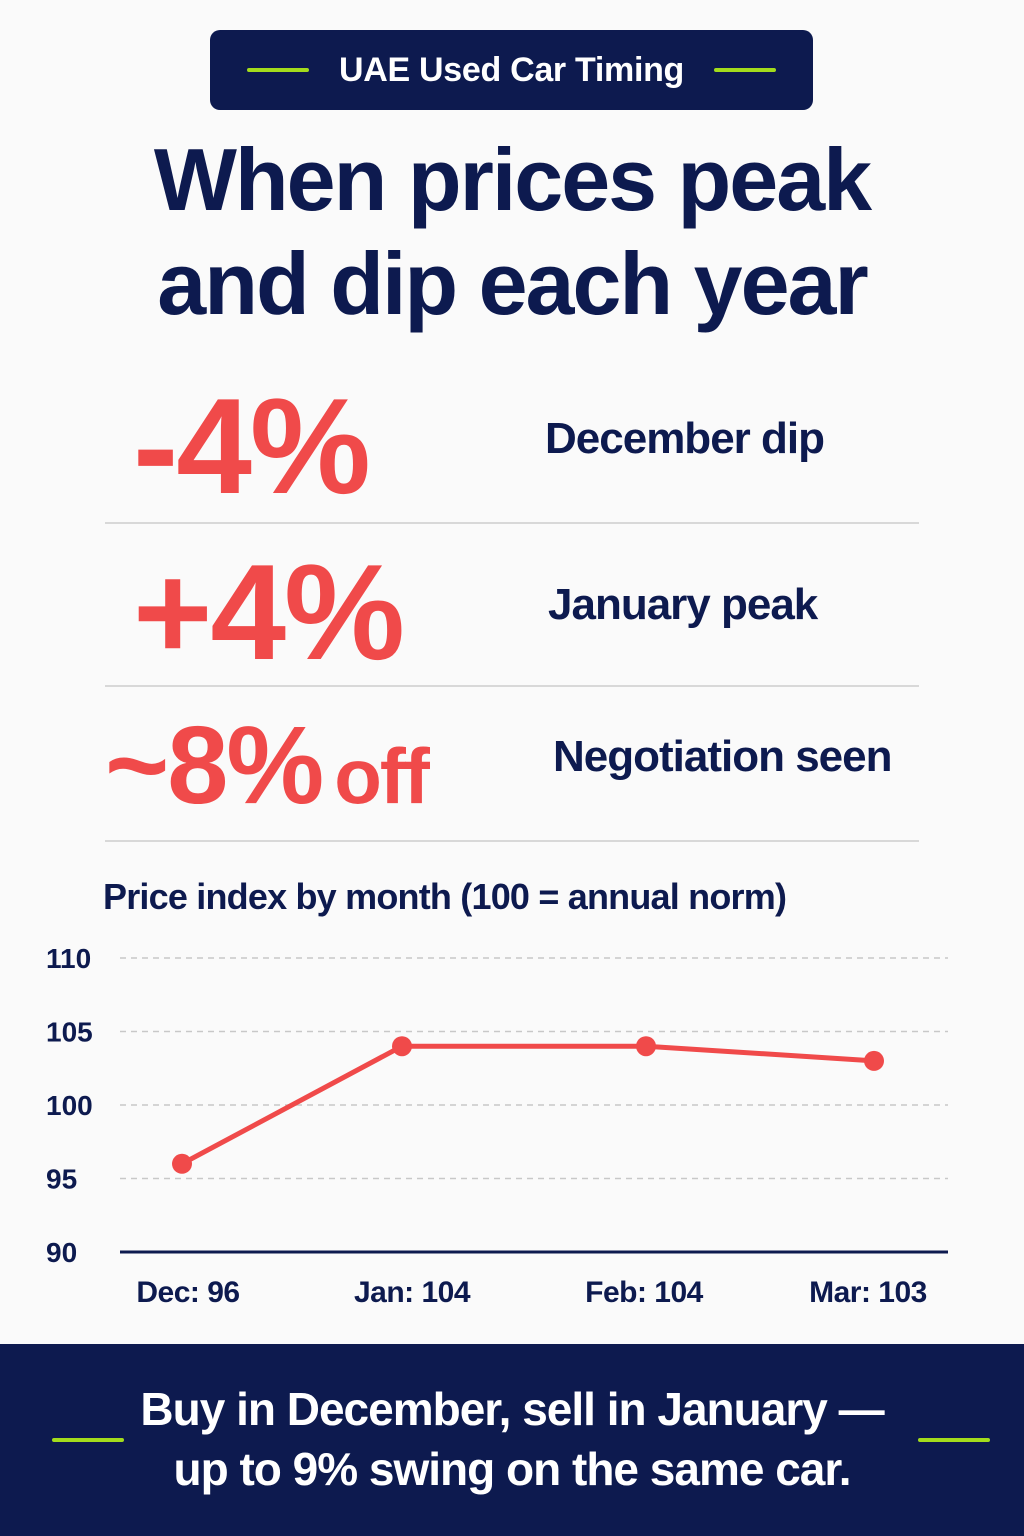  I want to click on y-tick-label: 90, so click(61, 1252).